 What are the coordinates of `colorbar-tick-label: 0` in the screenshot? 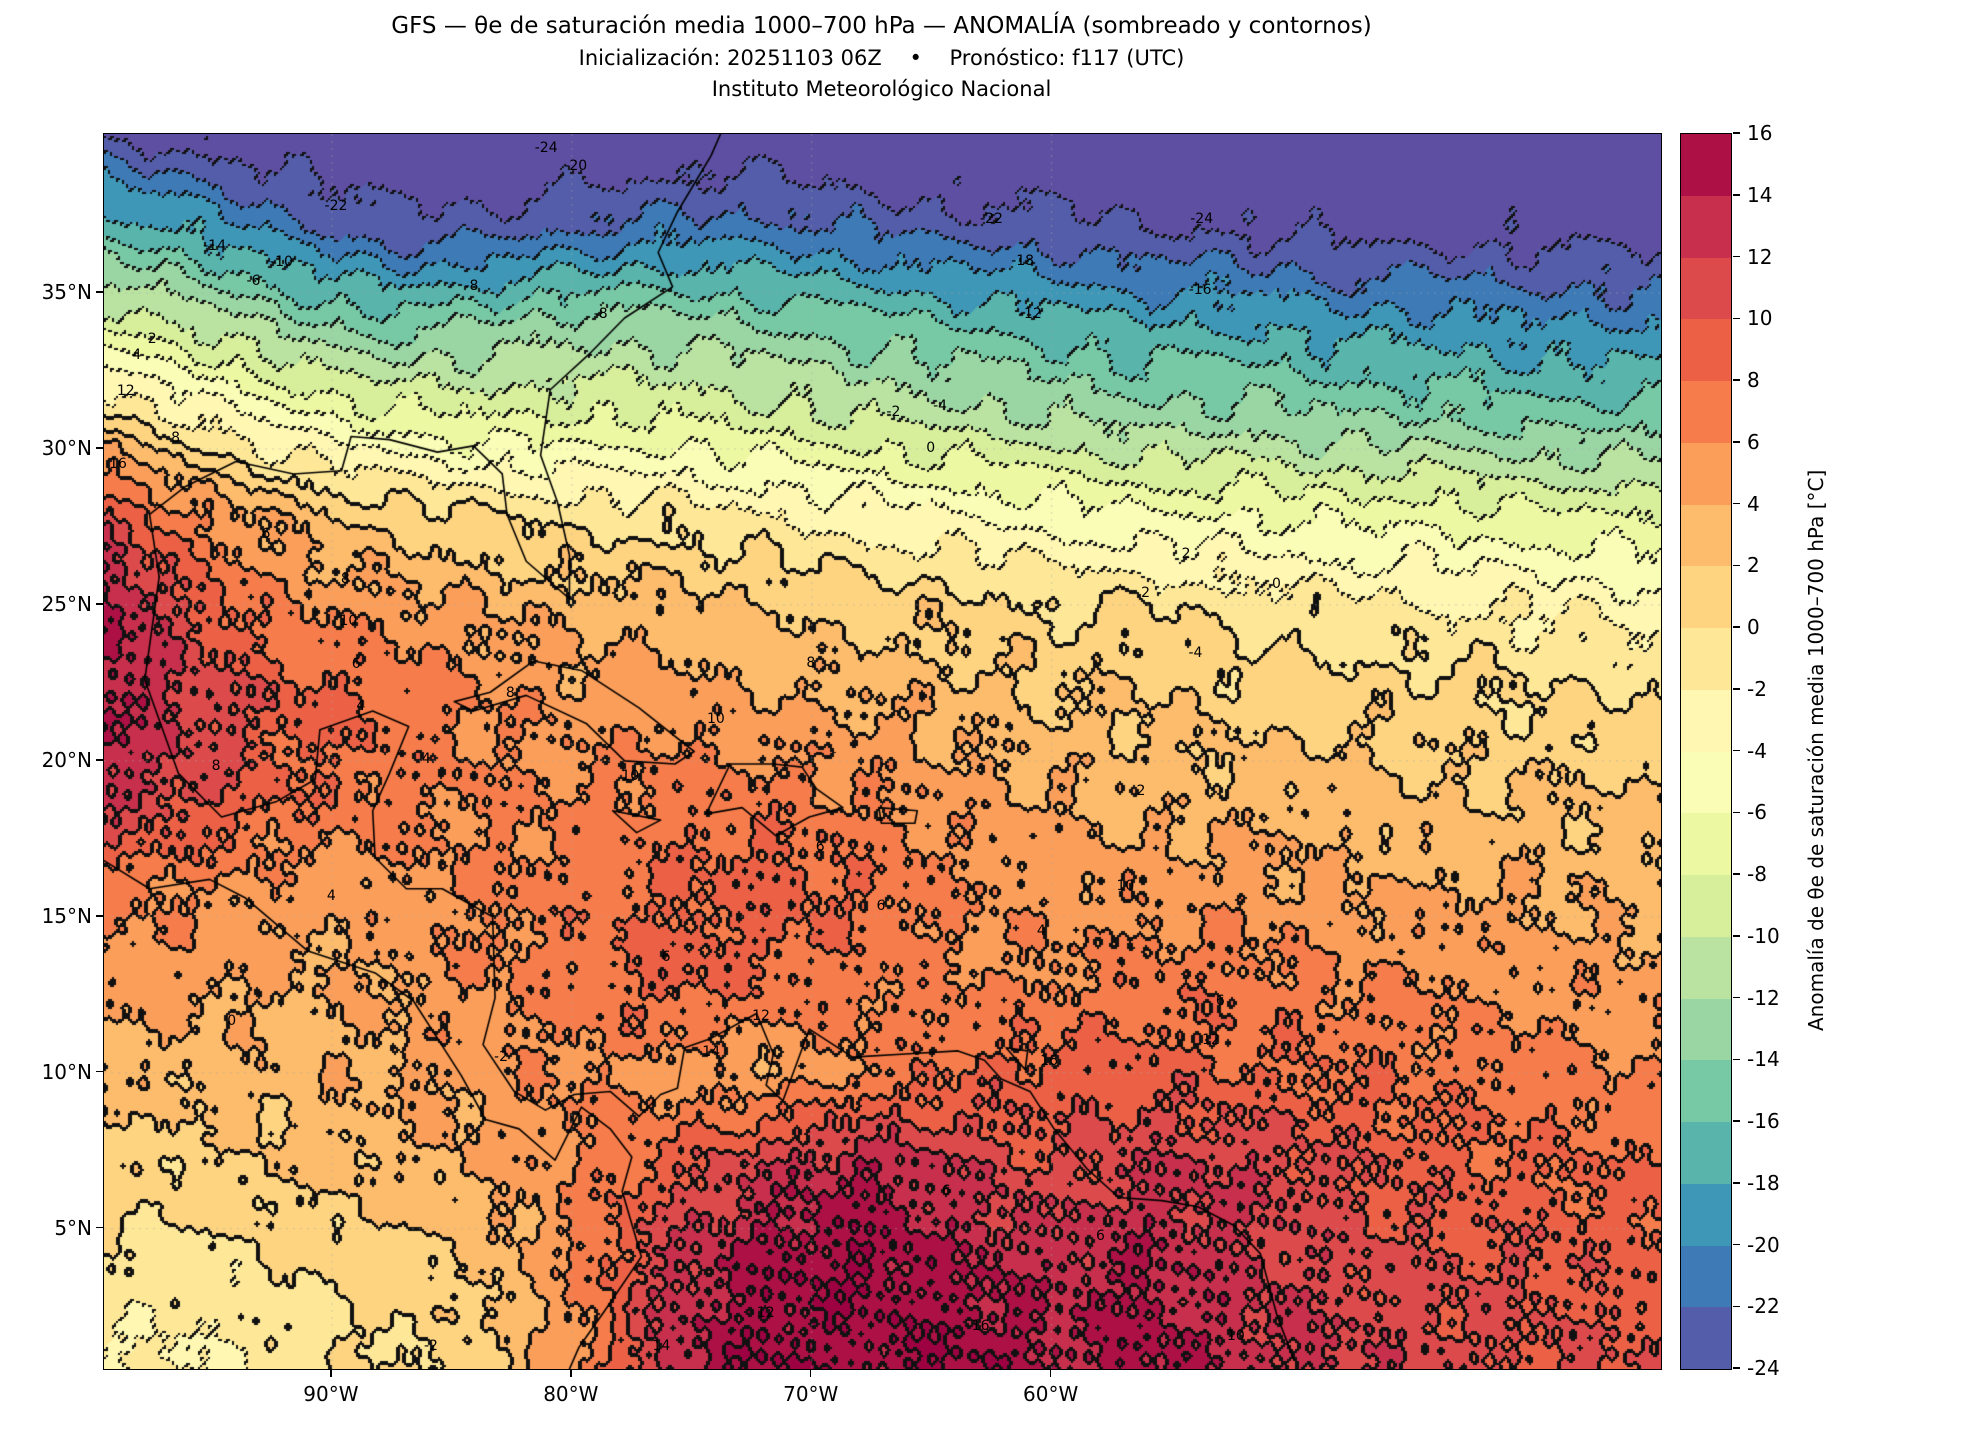 It's located at (1753, 627).